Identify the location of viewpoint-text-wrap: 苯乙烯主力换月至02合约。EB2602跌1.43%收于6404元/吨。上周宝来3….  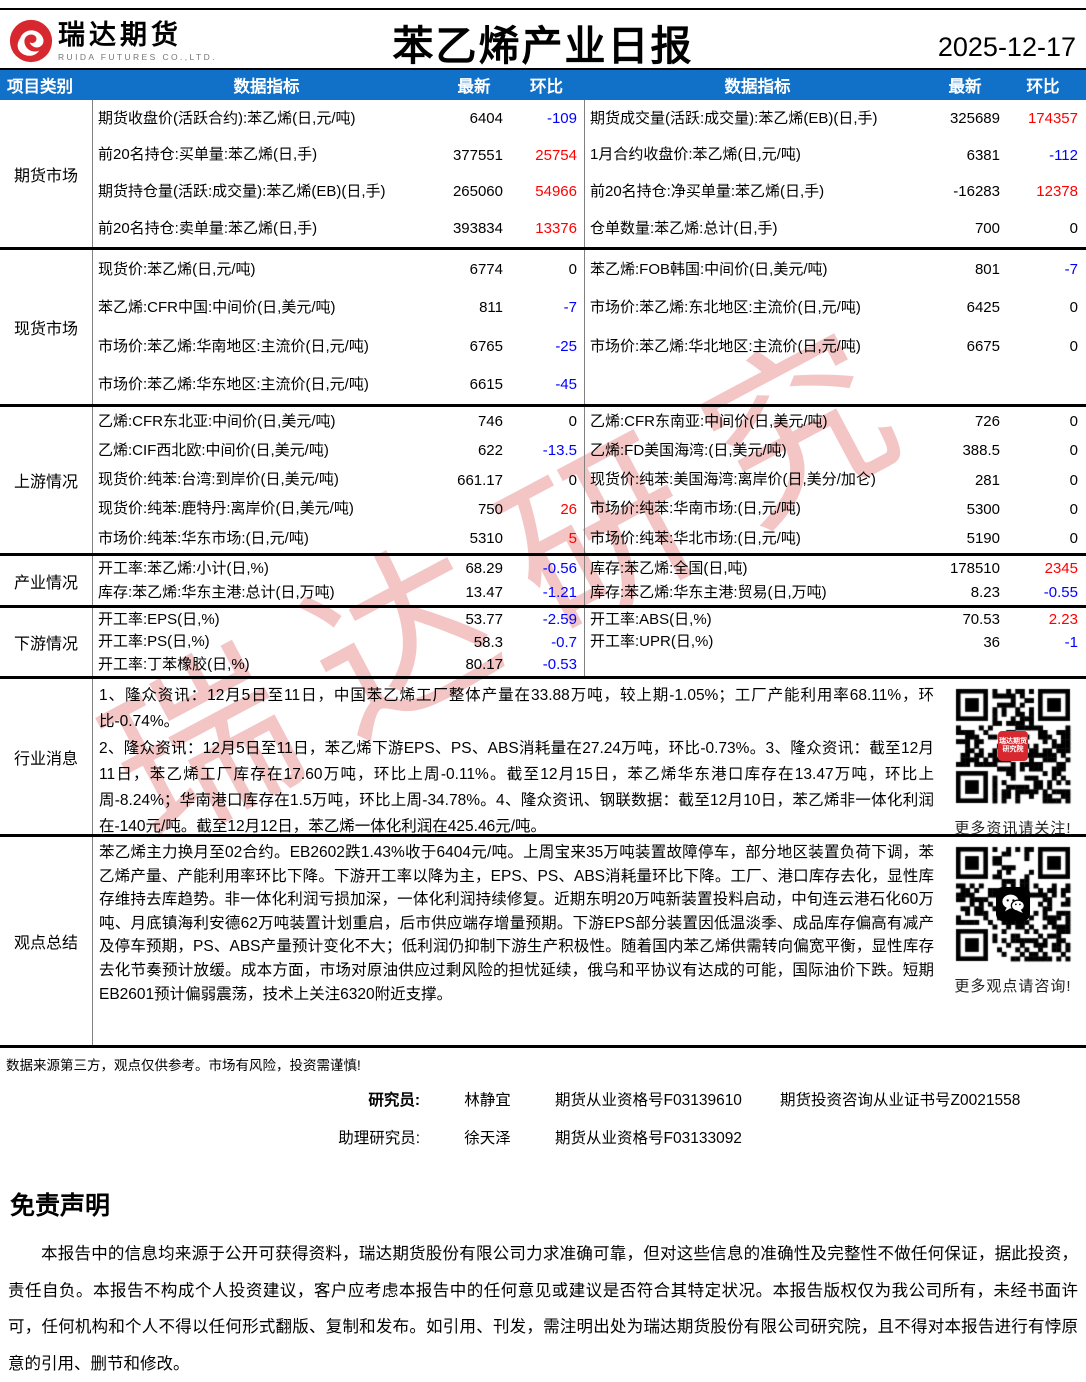
(516, 941).